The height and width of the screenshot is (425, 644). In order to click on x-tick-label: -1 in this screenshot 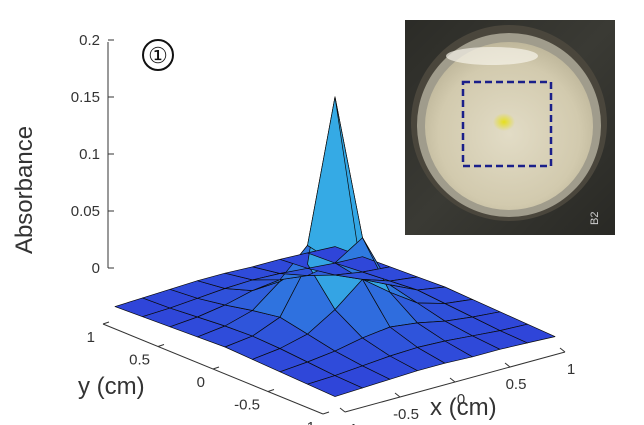, I will do `click(350, 423)`.